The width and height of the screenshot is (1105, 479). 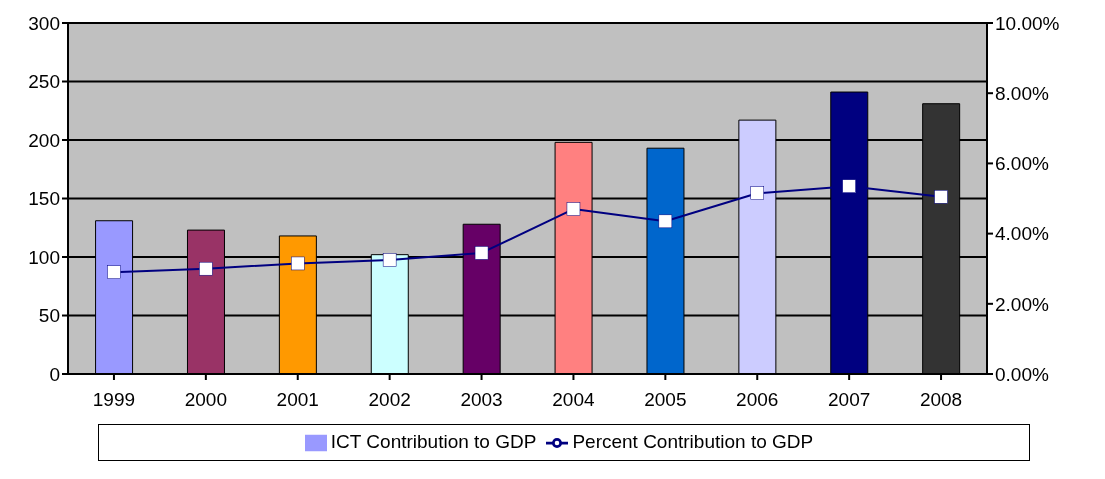 I want to click on y-tick-label: 0, so click(x=54, y=374).